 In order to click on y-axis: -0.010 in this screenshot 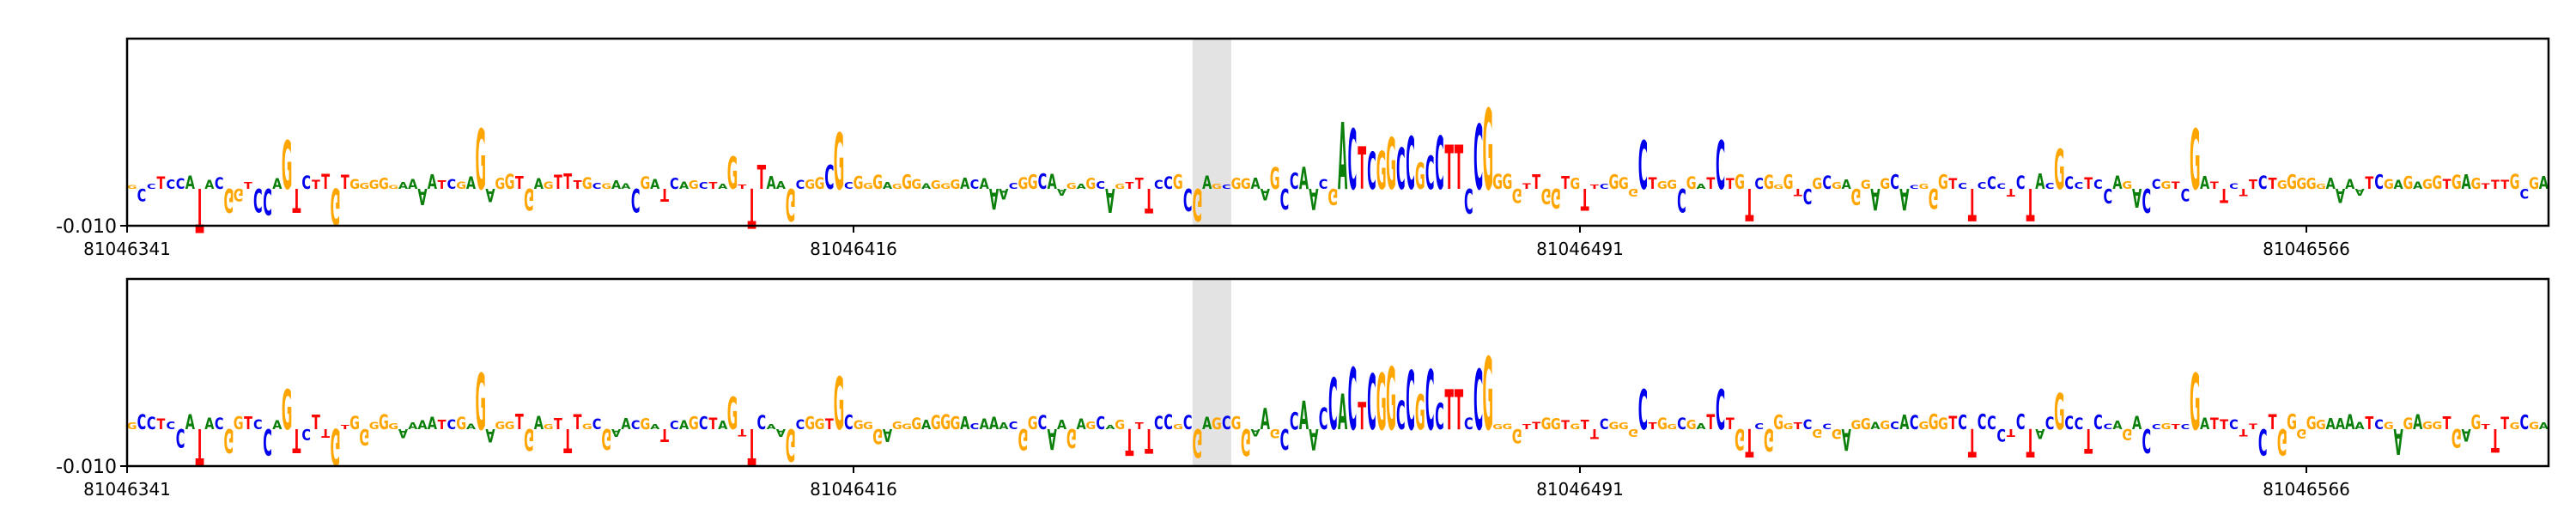, I will do `click(91, 227)`.